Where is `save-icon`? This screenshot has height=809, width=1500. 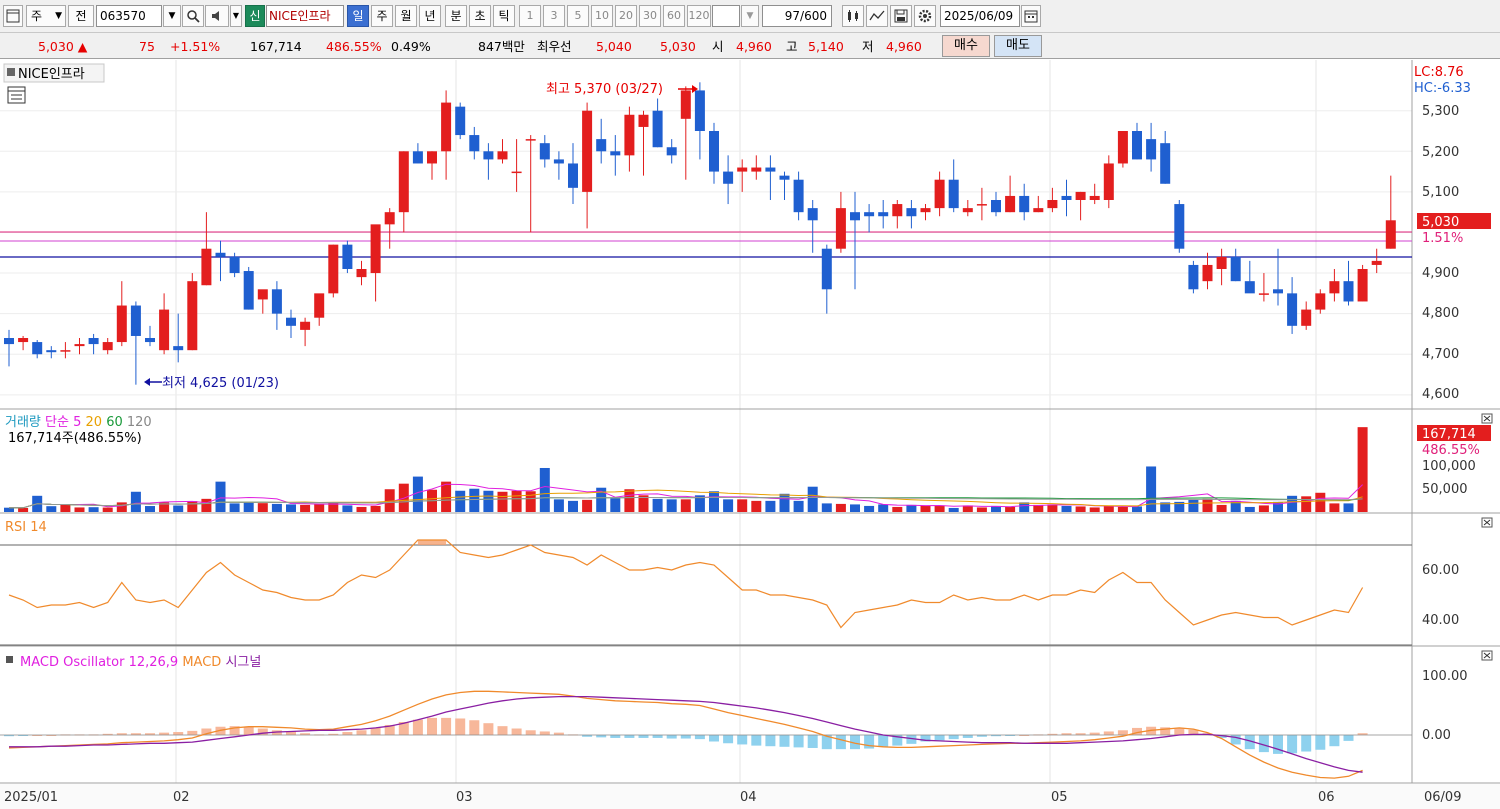
save-icon is located at coordinates (901, 16).